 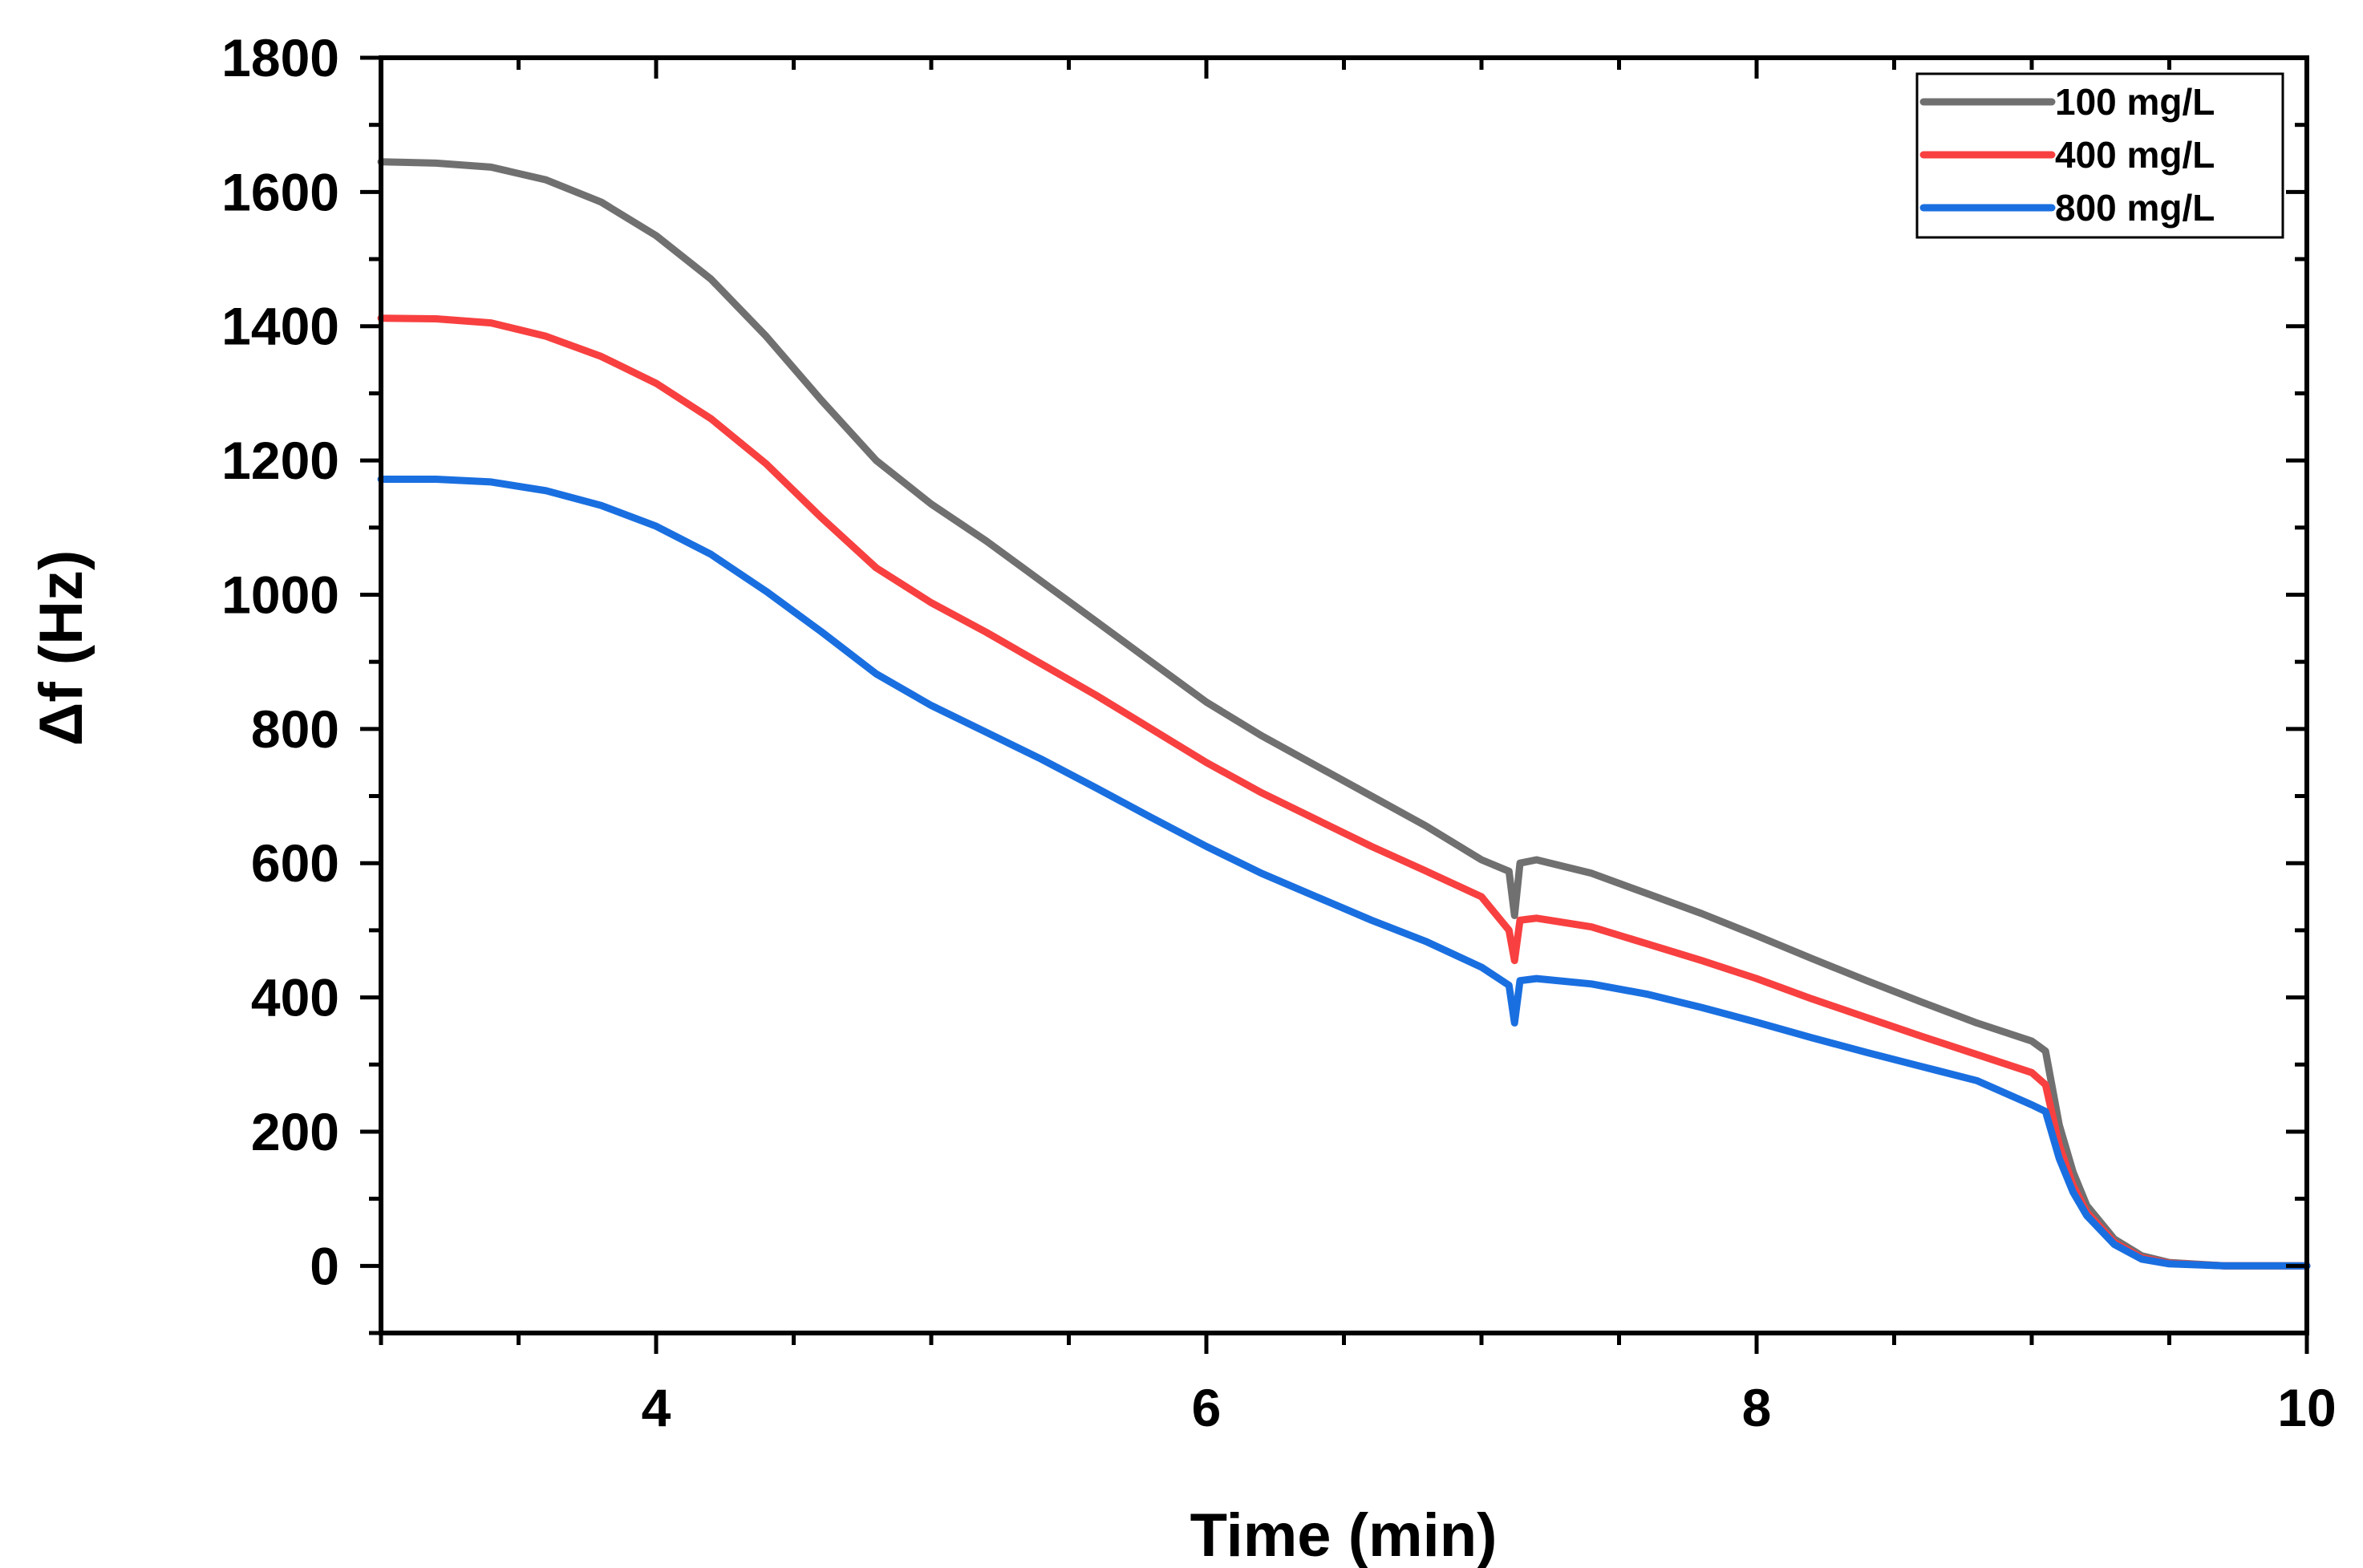 What do you see at coordinates (280, 57) in the screenshot?
I see `y-tick-label: 1800` at bounding box center [280, 57].